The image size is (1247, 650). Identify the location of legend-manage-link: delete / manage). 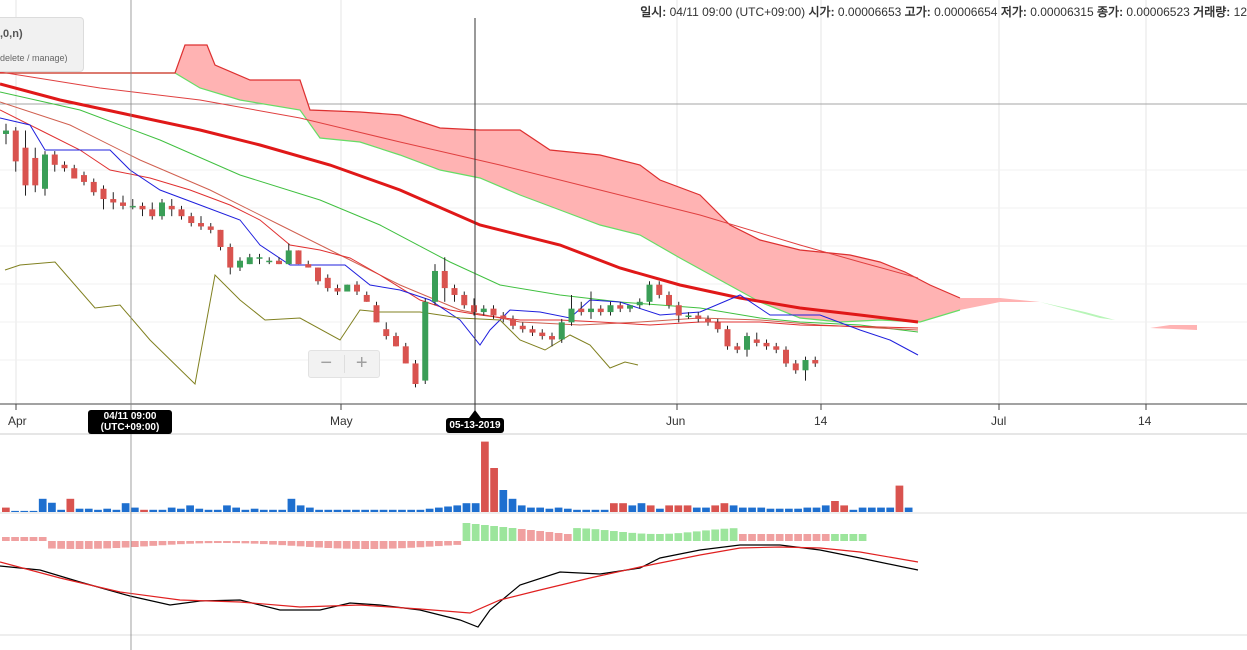
(34, 58).